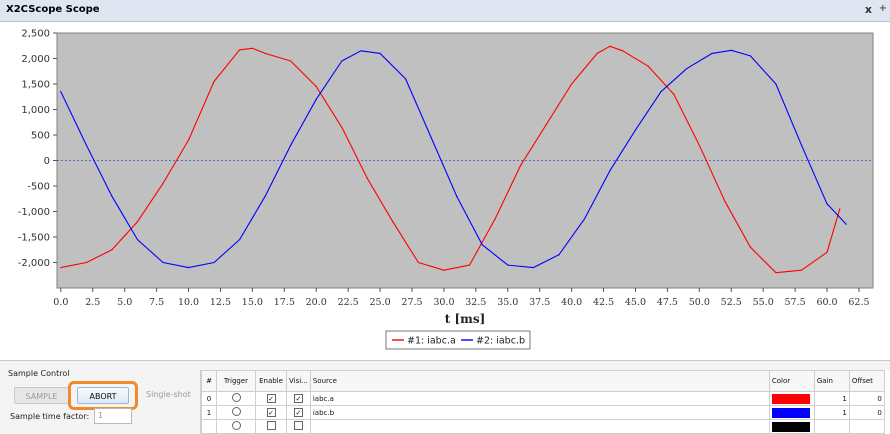  I want to click on y-tick-label: 2,000, so click(35, 59).